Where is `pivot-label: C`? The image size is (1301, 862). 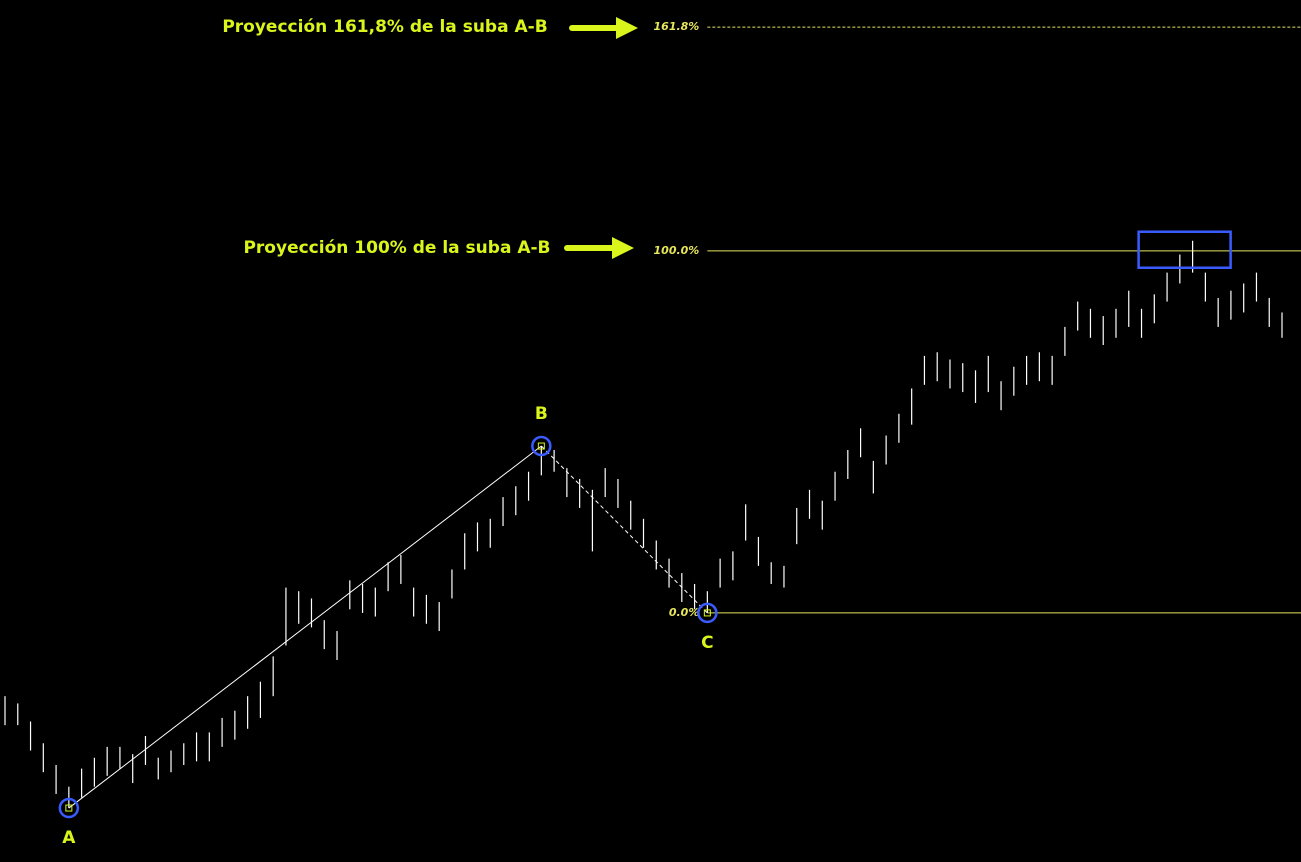
pivot-label: C is located at coordinates (707, 643).